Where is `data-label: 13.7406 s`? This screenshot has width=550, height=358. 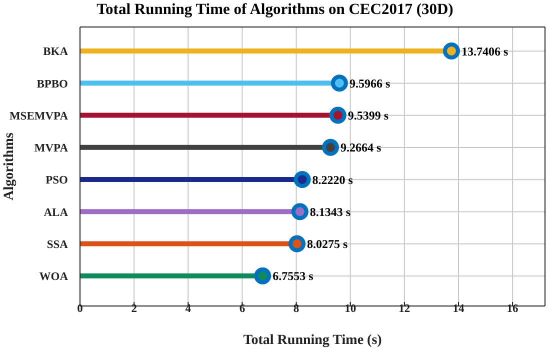
data-label: 13.7406 s is located at coordinates (484, 51).